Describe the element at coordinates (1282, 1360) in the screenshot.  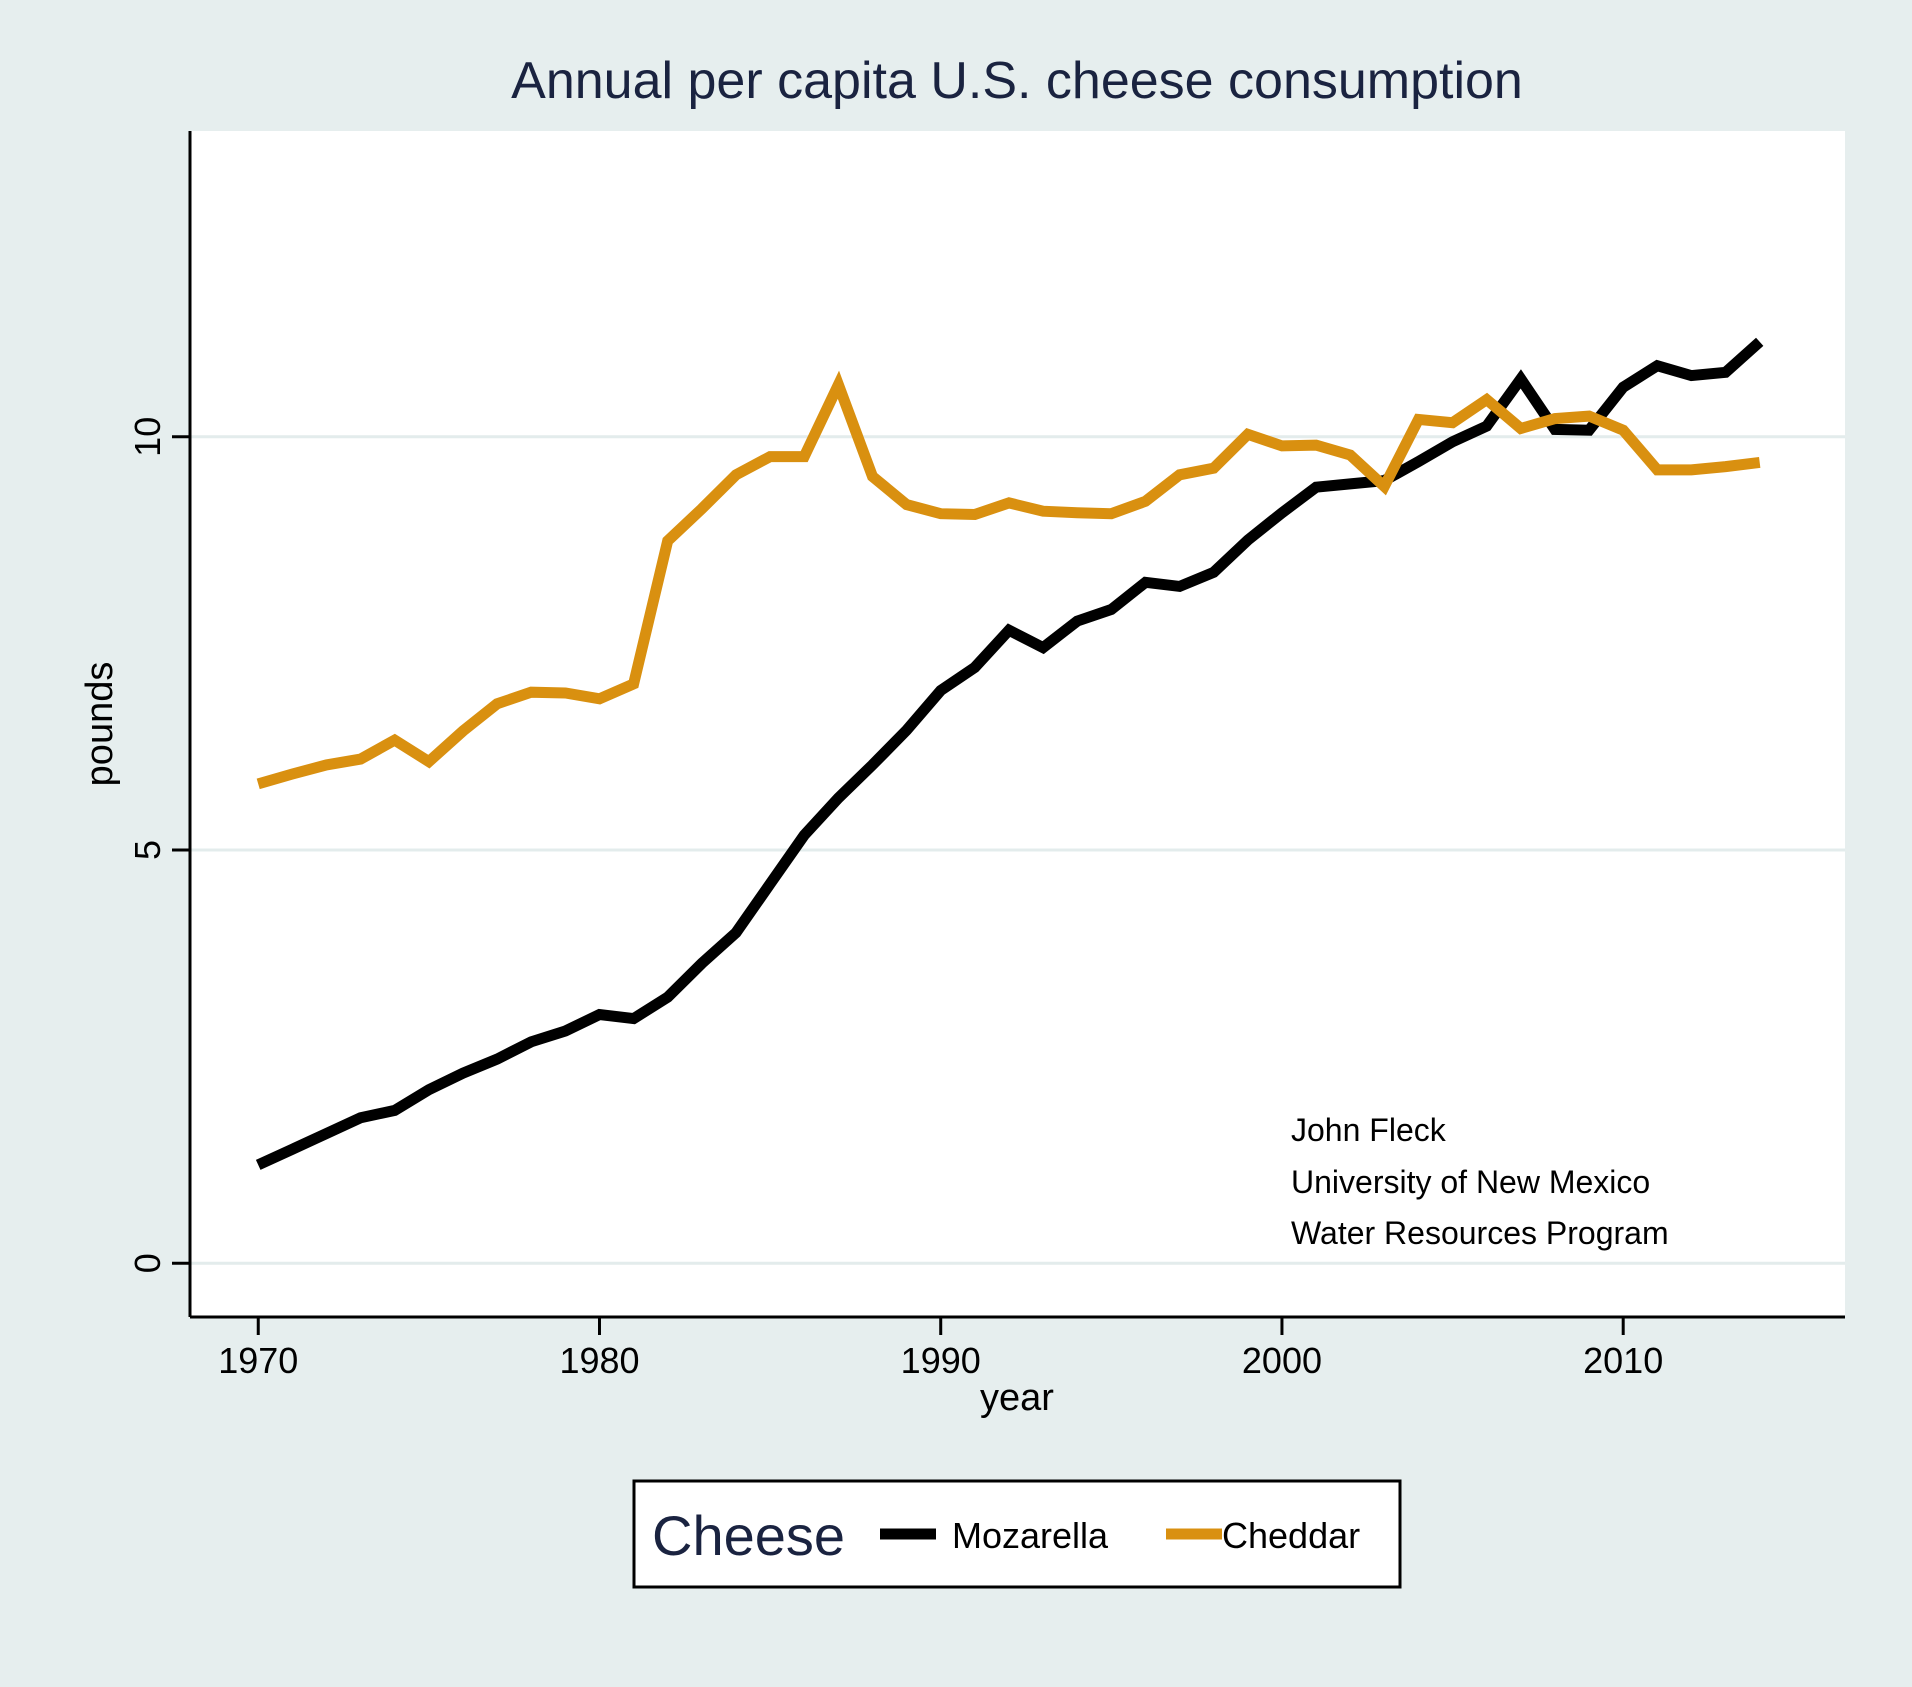
I see `x-tick-label: 2000` at that location.